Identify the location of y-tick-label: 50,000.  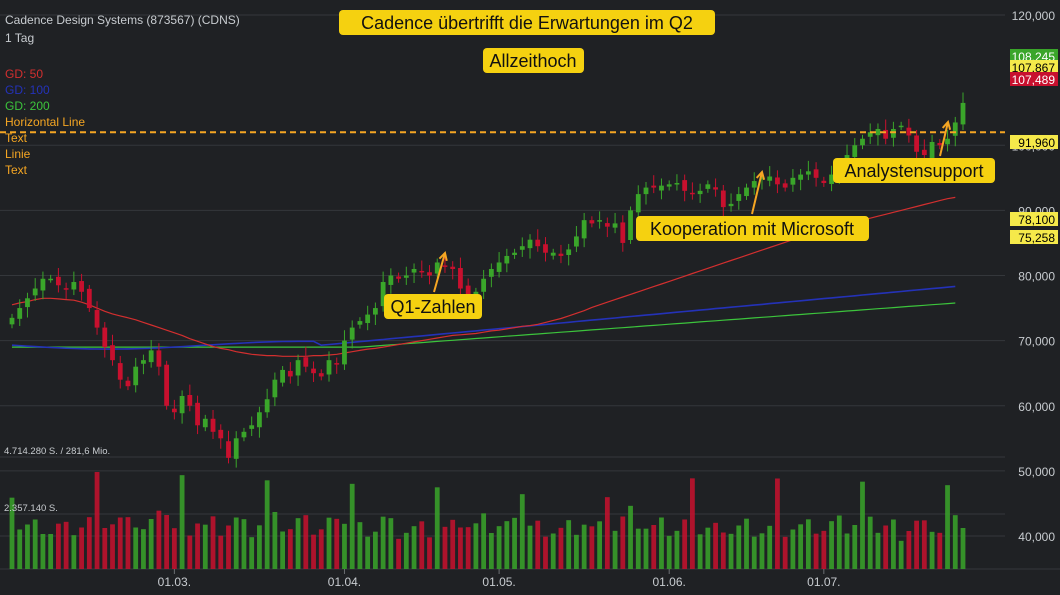
(1036, 472).